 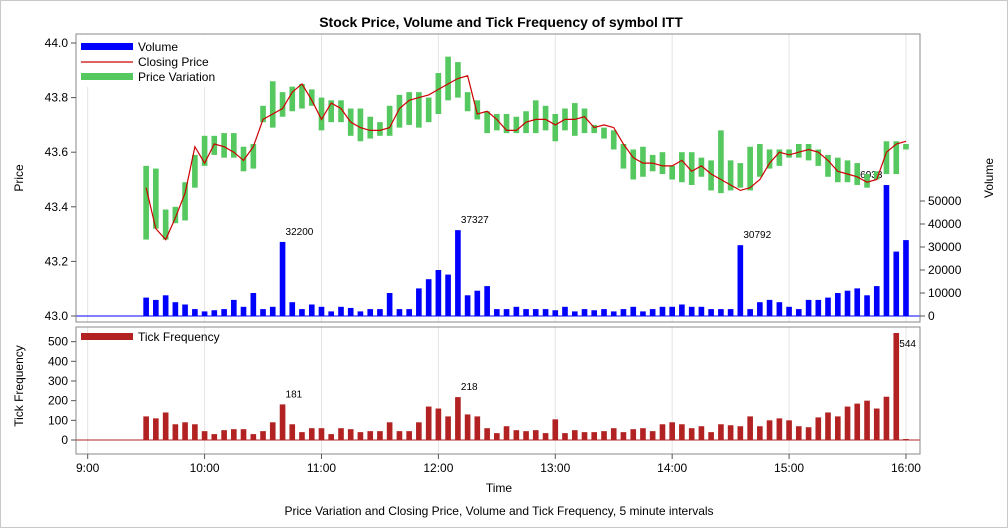 What do you see at coordinates (107, 336) in the screenshot?
I see `legend-tick-frequency-swatch` at bounding box center [107, 336].